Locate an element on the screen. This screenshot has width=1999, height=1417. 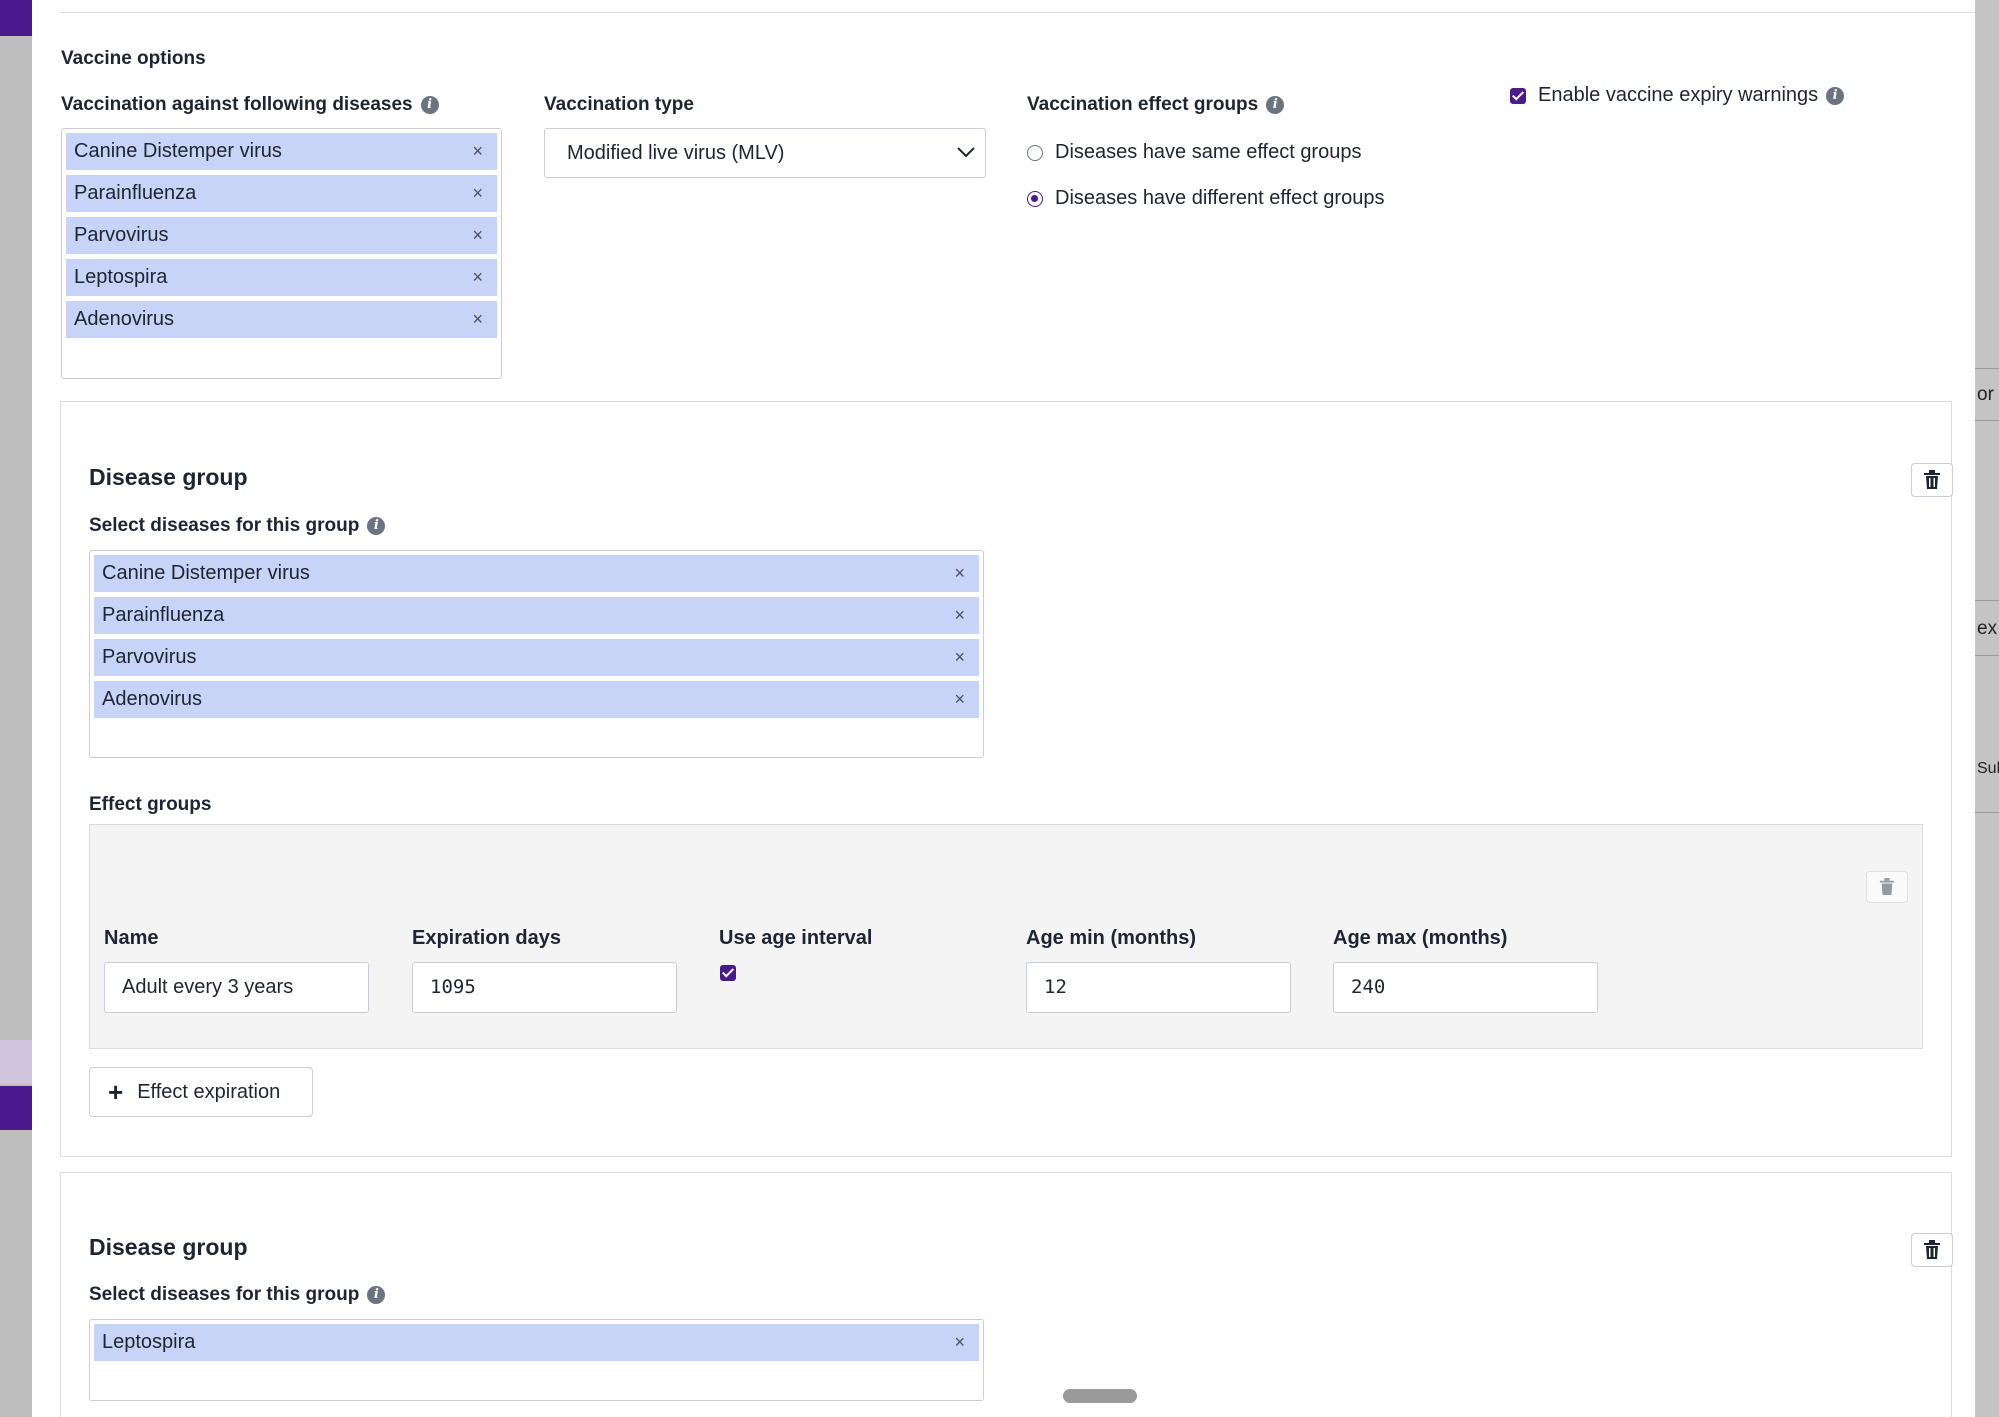
delete-effect-group-button is located at coordinates (1887, 887).